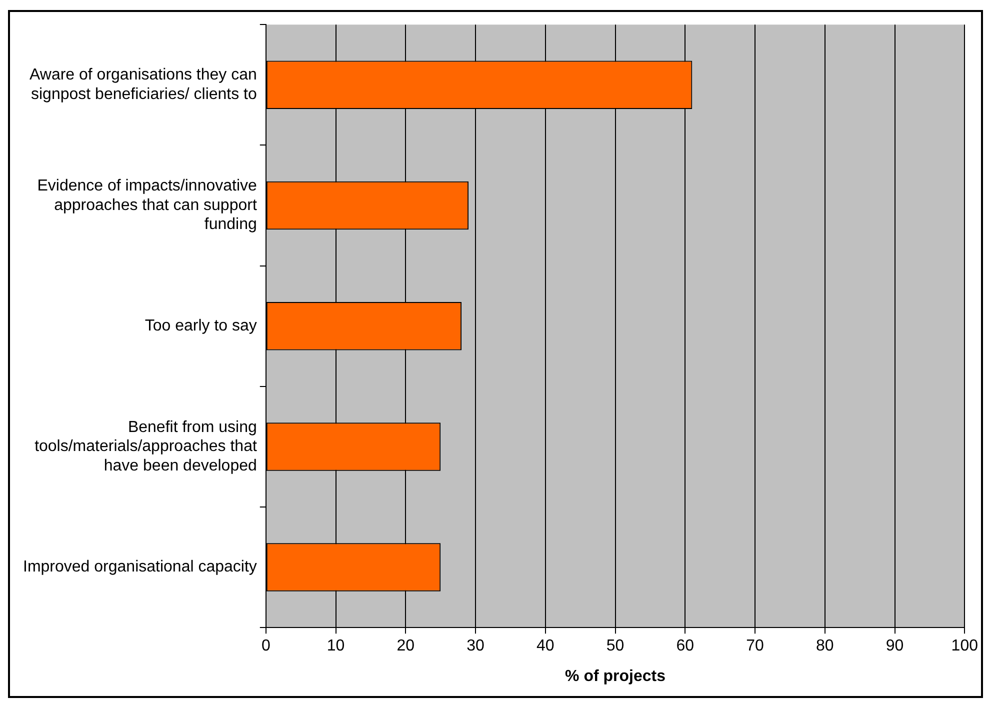 This screenshot has height=702, width=987. Describe the element at coordinates (335, 646) in the screenshot. I see `x-tick-label: 10` at that location.